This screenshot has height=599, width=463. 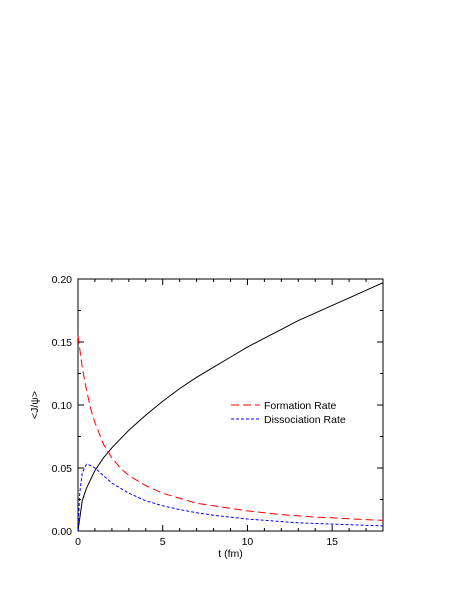 I want to click on y-tick-label: 0.05, so click(x=62, y=469).